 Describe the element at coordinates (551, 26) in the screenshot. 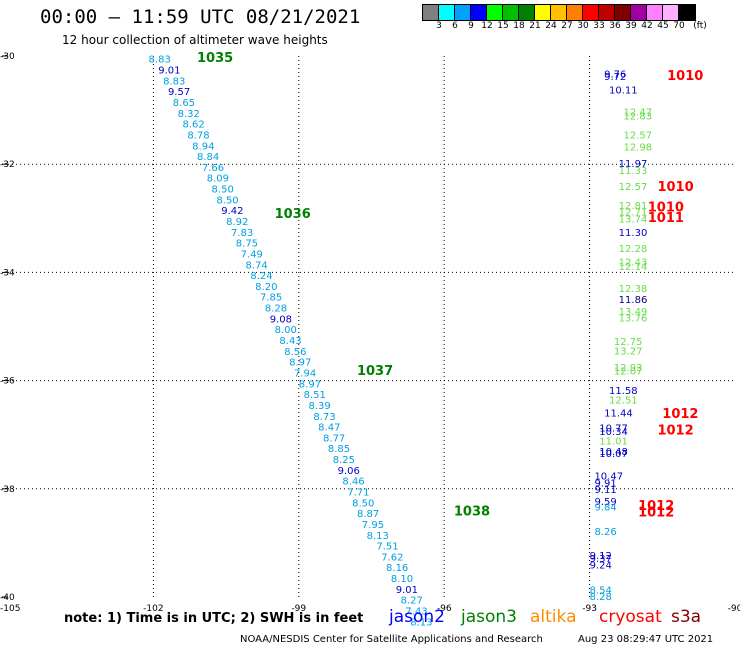

I see `colorbar-label: 24` at that location.